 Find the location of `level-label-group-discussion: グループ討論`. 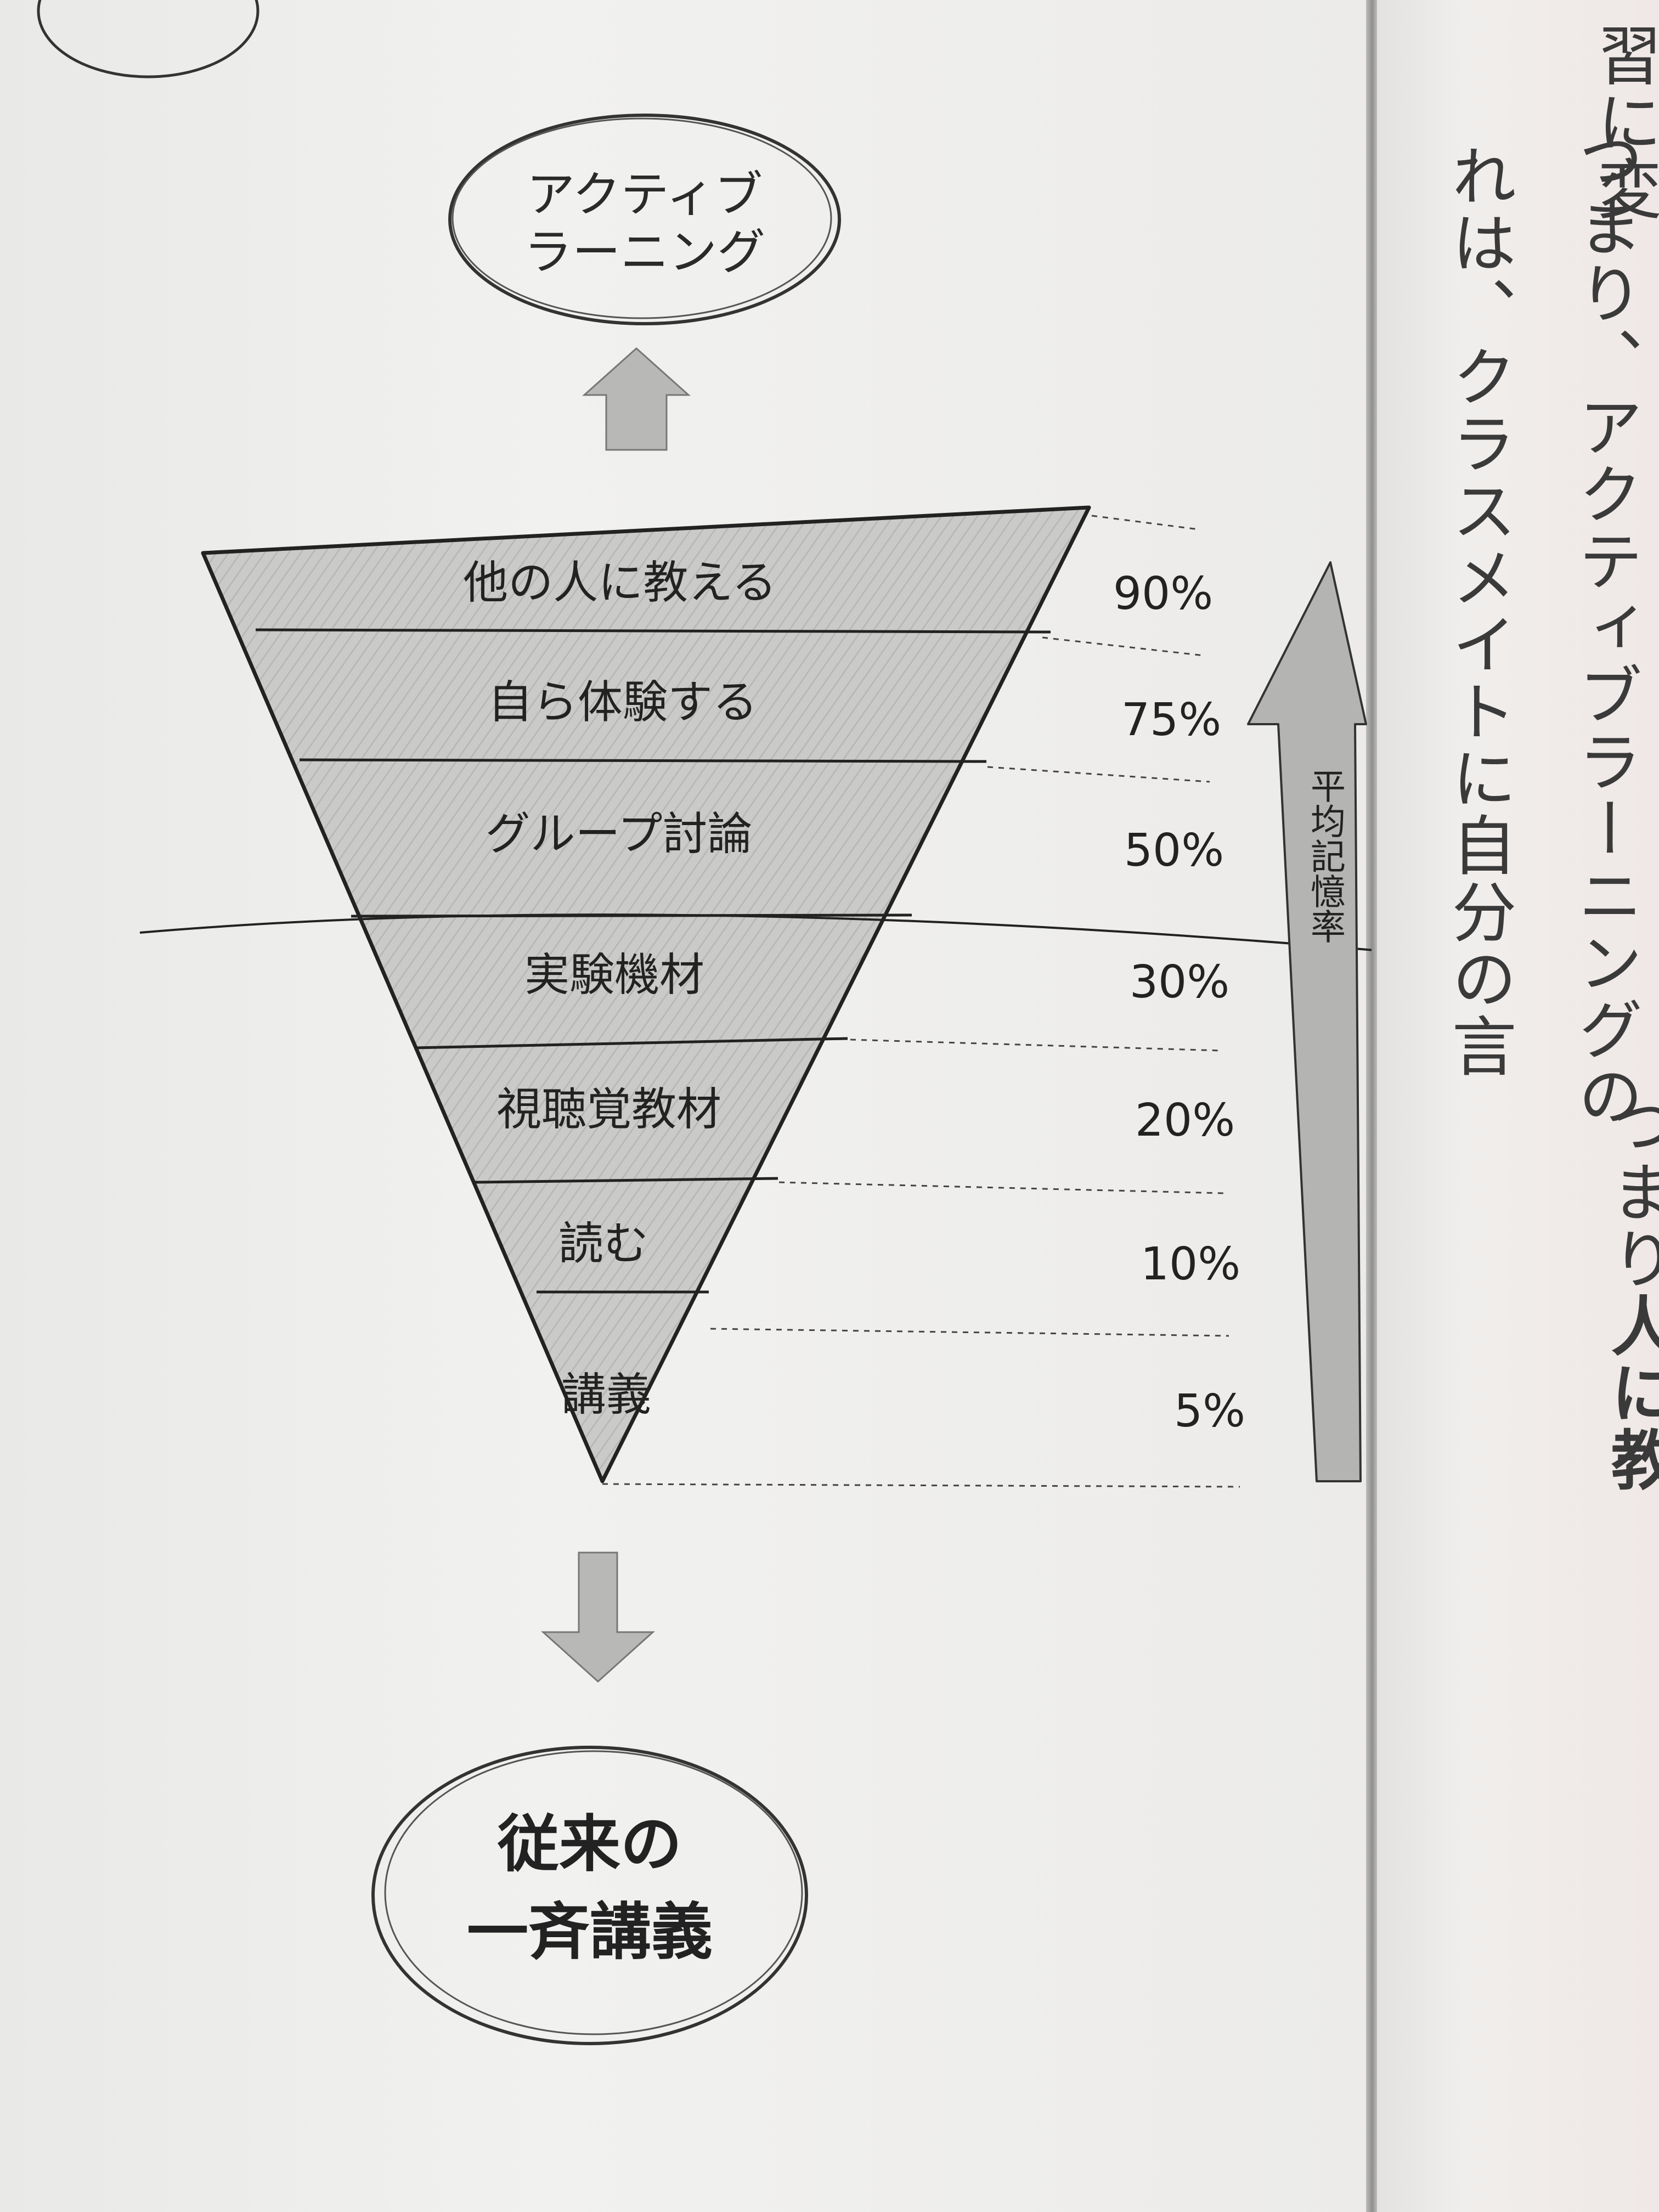

level-label-group-discussion: グループ討論 is located at coordinates (618, 834).